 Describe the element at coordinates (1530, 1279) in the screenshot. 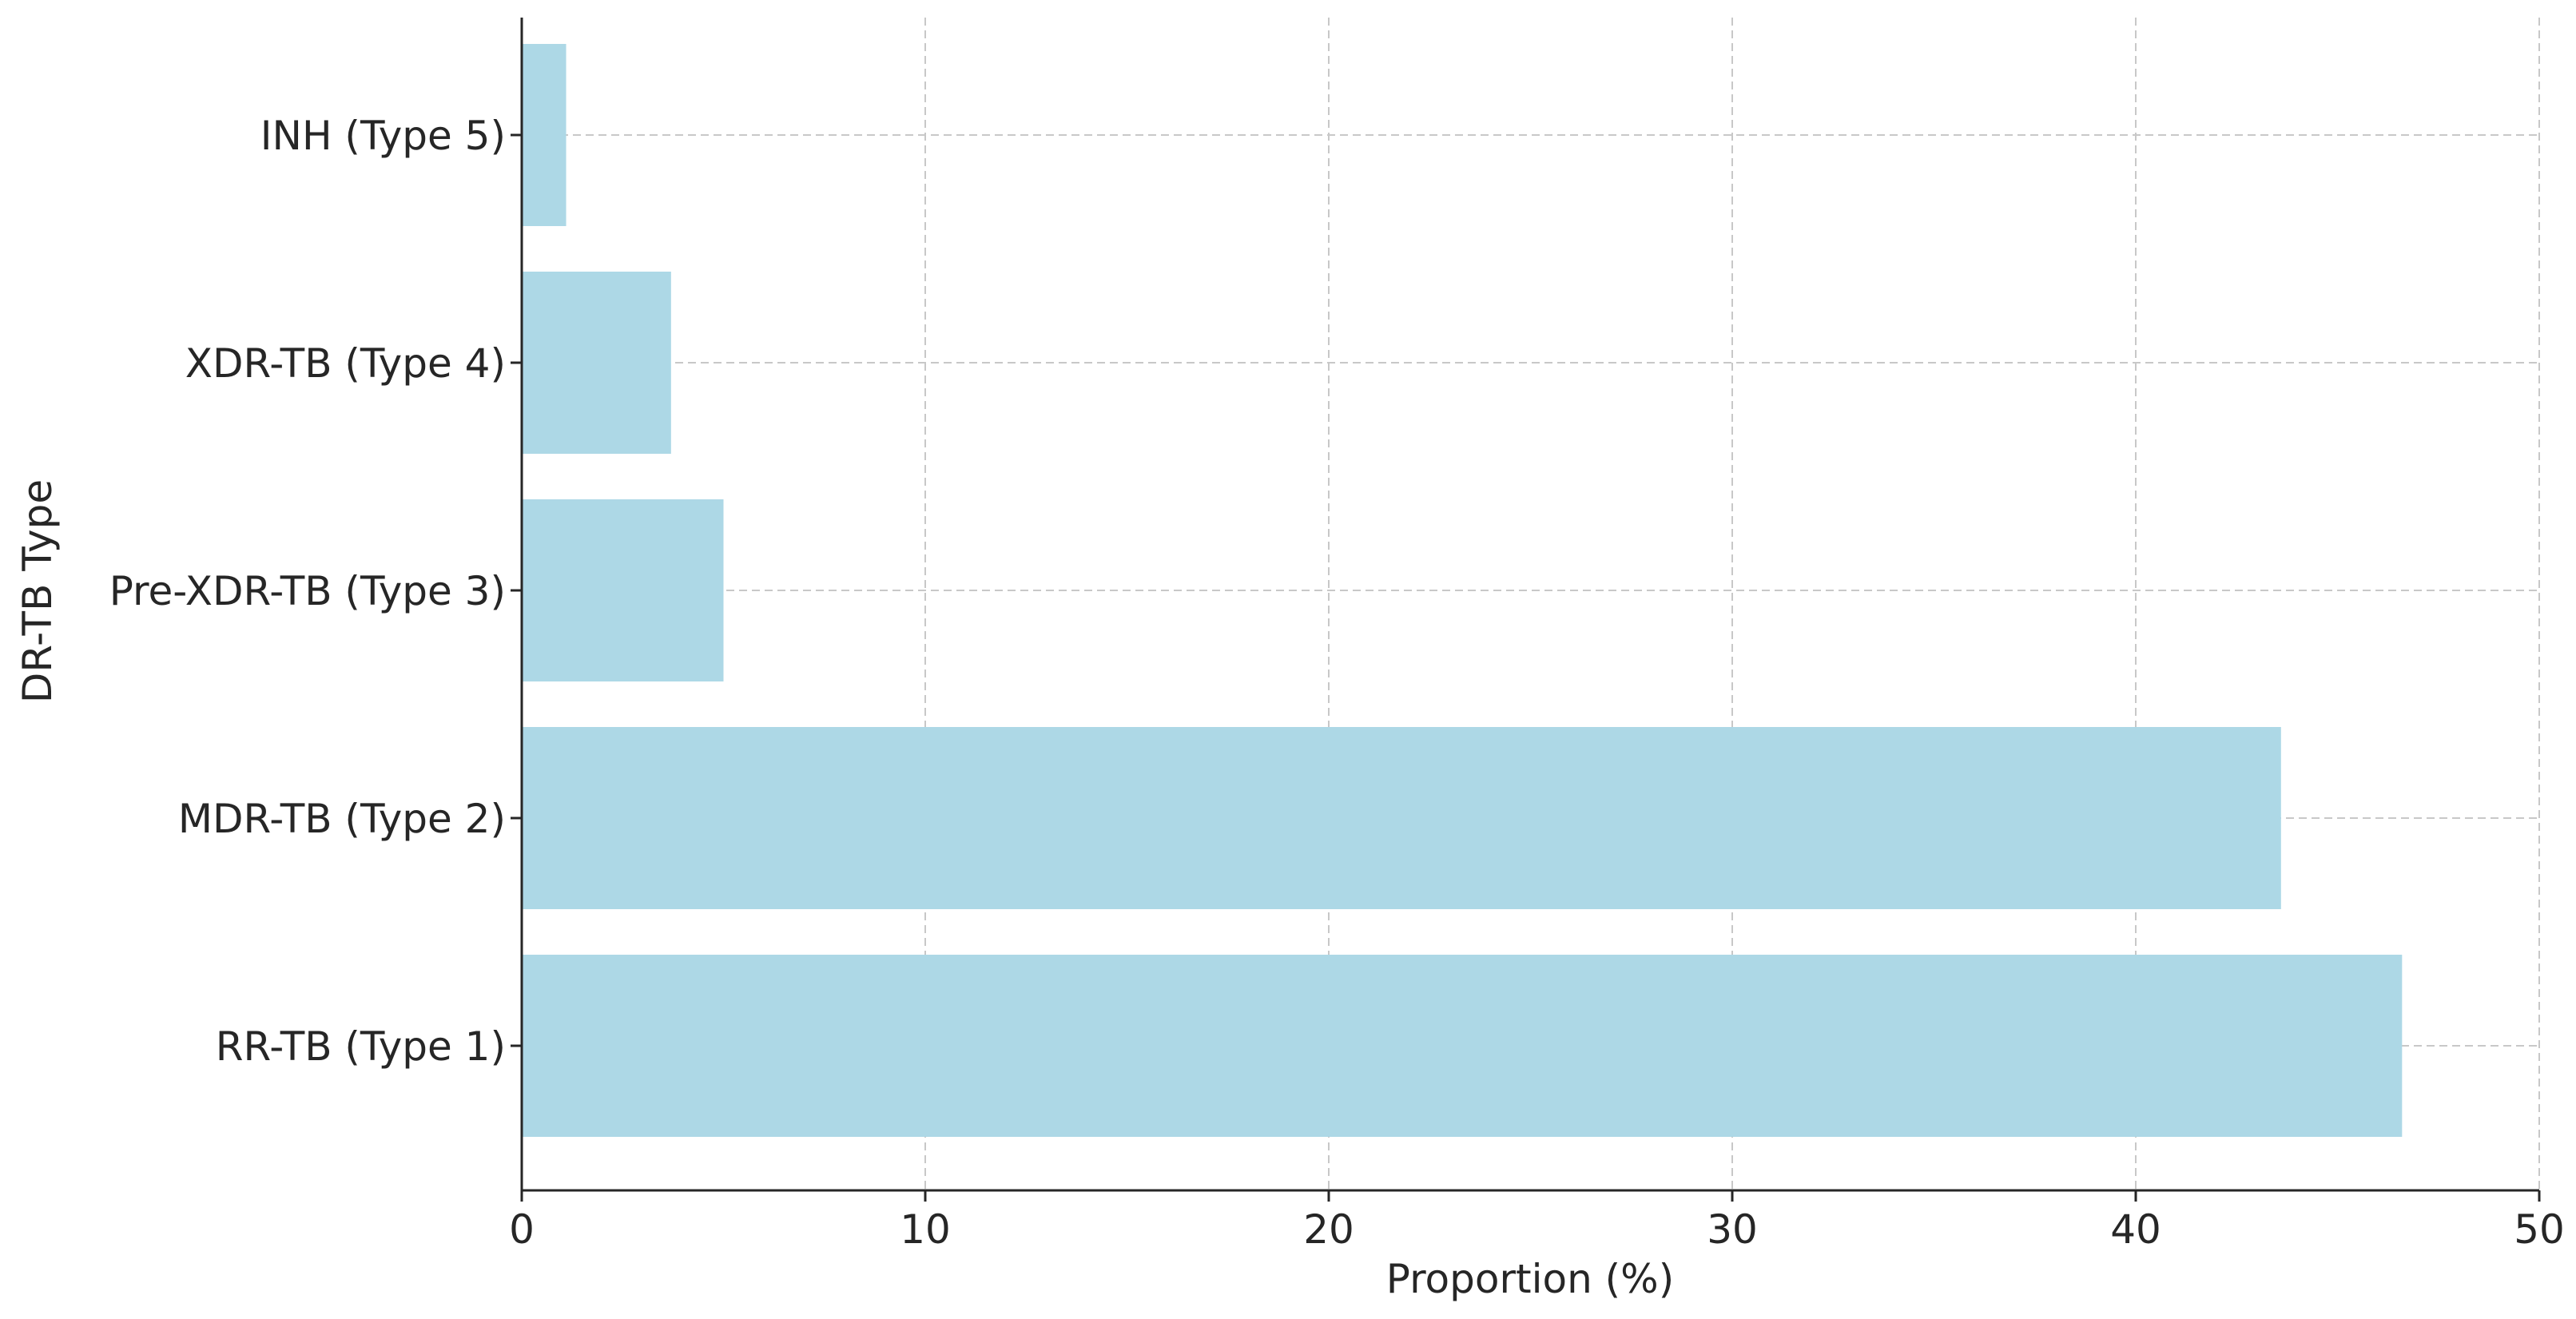

I see `x-axis-label: Proportion (%)` at that location.